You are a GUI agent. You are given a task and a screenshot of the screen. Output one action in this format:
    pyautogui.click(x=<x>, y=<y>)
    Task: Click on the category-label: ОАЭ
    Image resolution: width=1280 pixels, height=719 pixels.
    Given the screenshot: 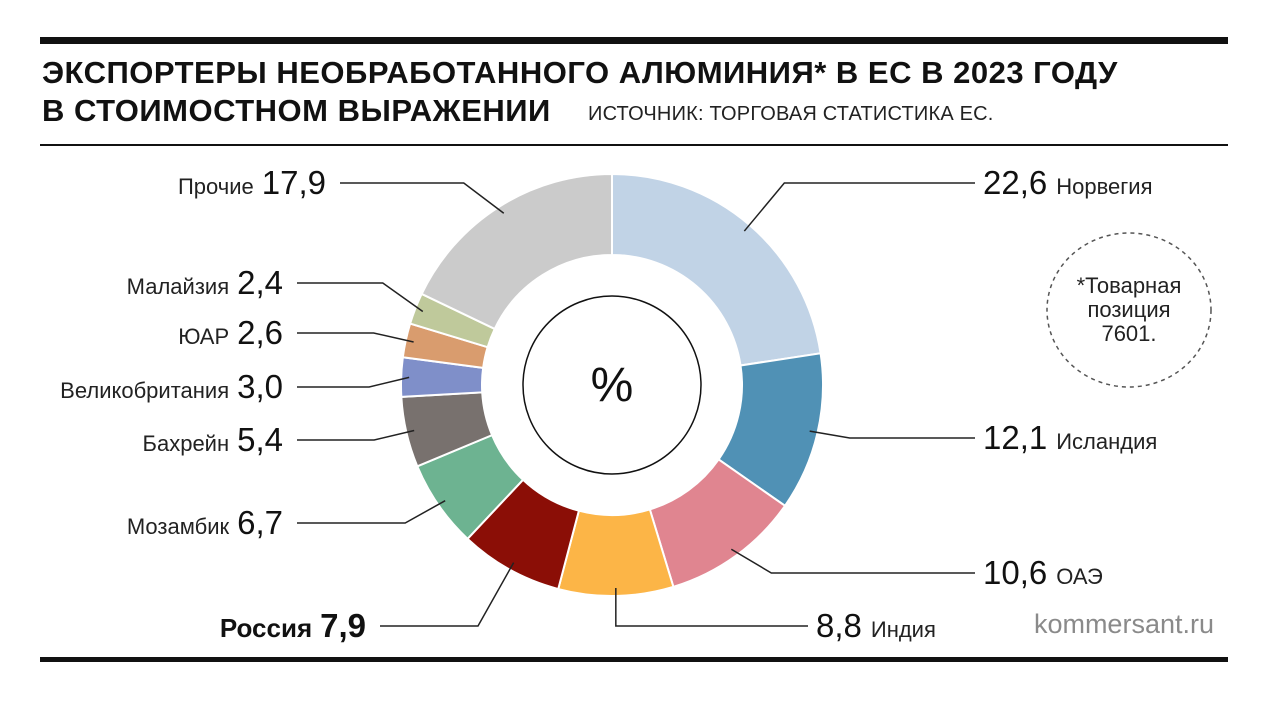 What is the action you would take?
    pyautogui.click(x=1079, y=576)
    